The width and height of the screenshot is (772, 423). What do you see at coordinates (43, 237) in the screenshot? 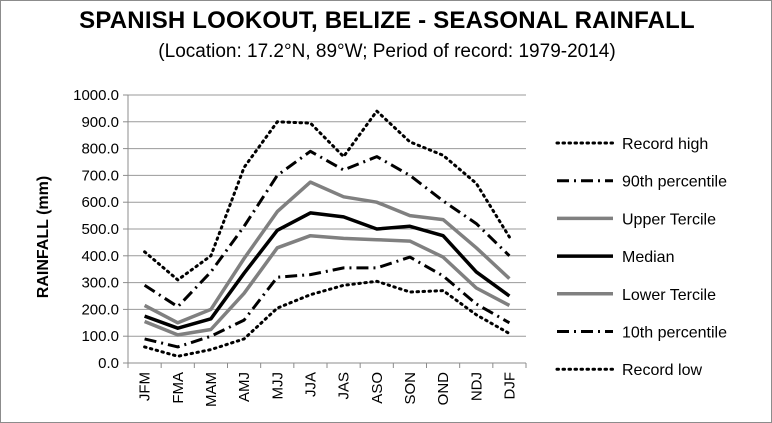
I see `y-axis-label: RAINFALL (mm)` at bounding box center [43, 237].